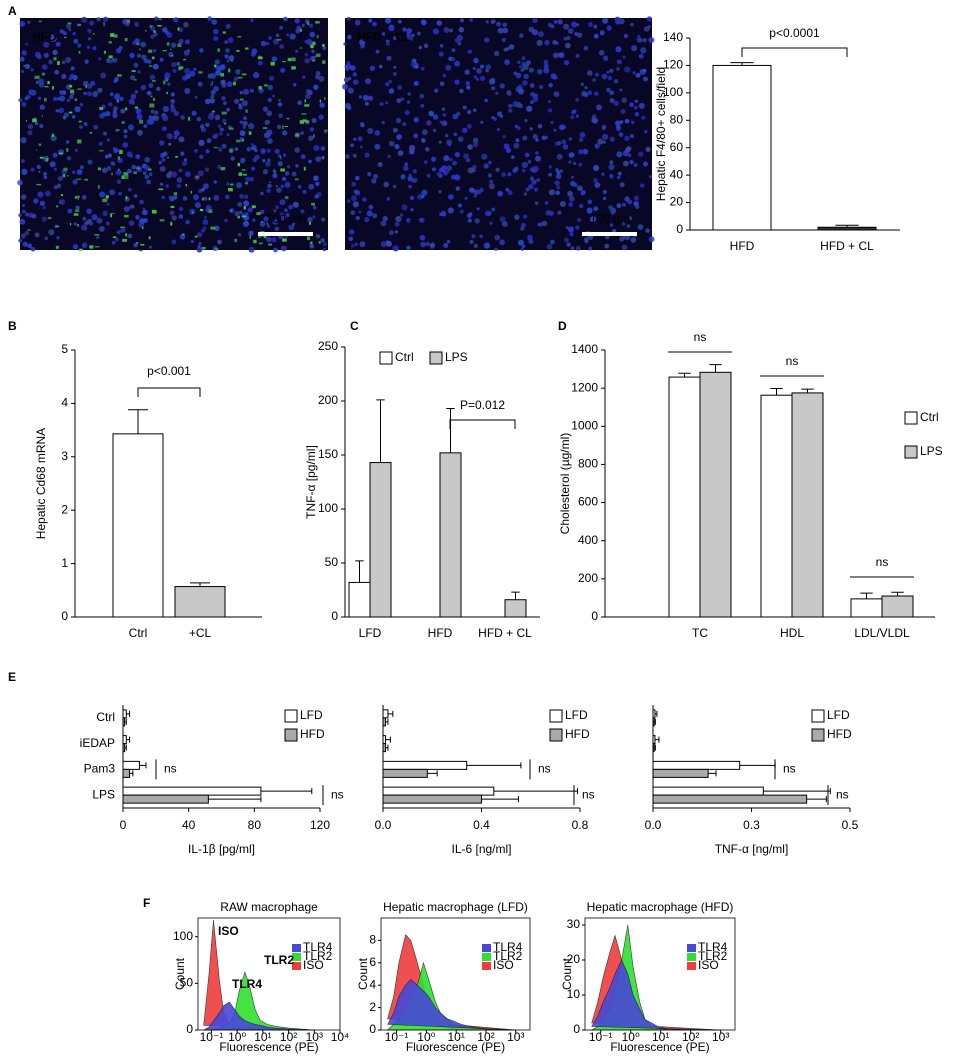 The height and width of the screenshot is (1063, 957). I want to click on annotation: p<0.0001, so click(794, 33).